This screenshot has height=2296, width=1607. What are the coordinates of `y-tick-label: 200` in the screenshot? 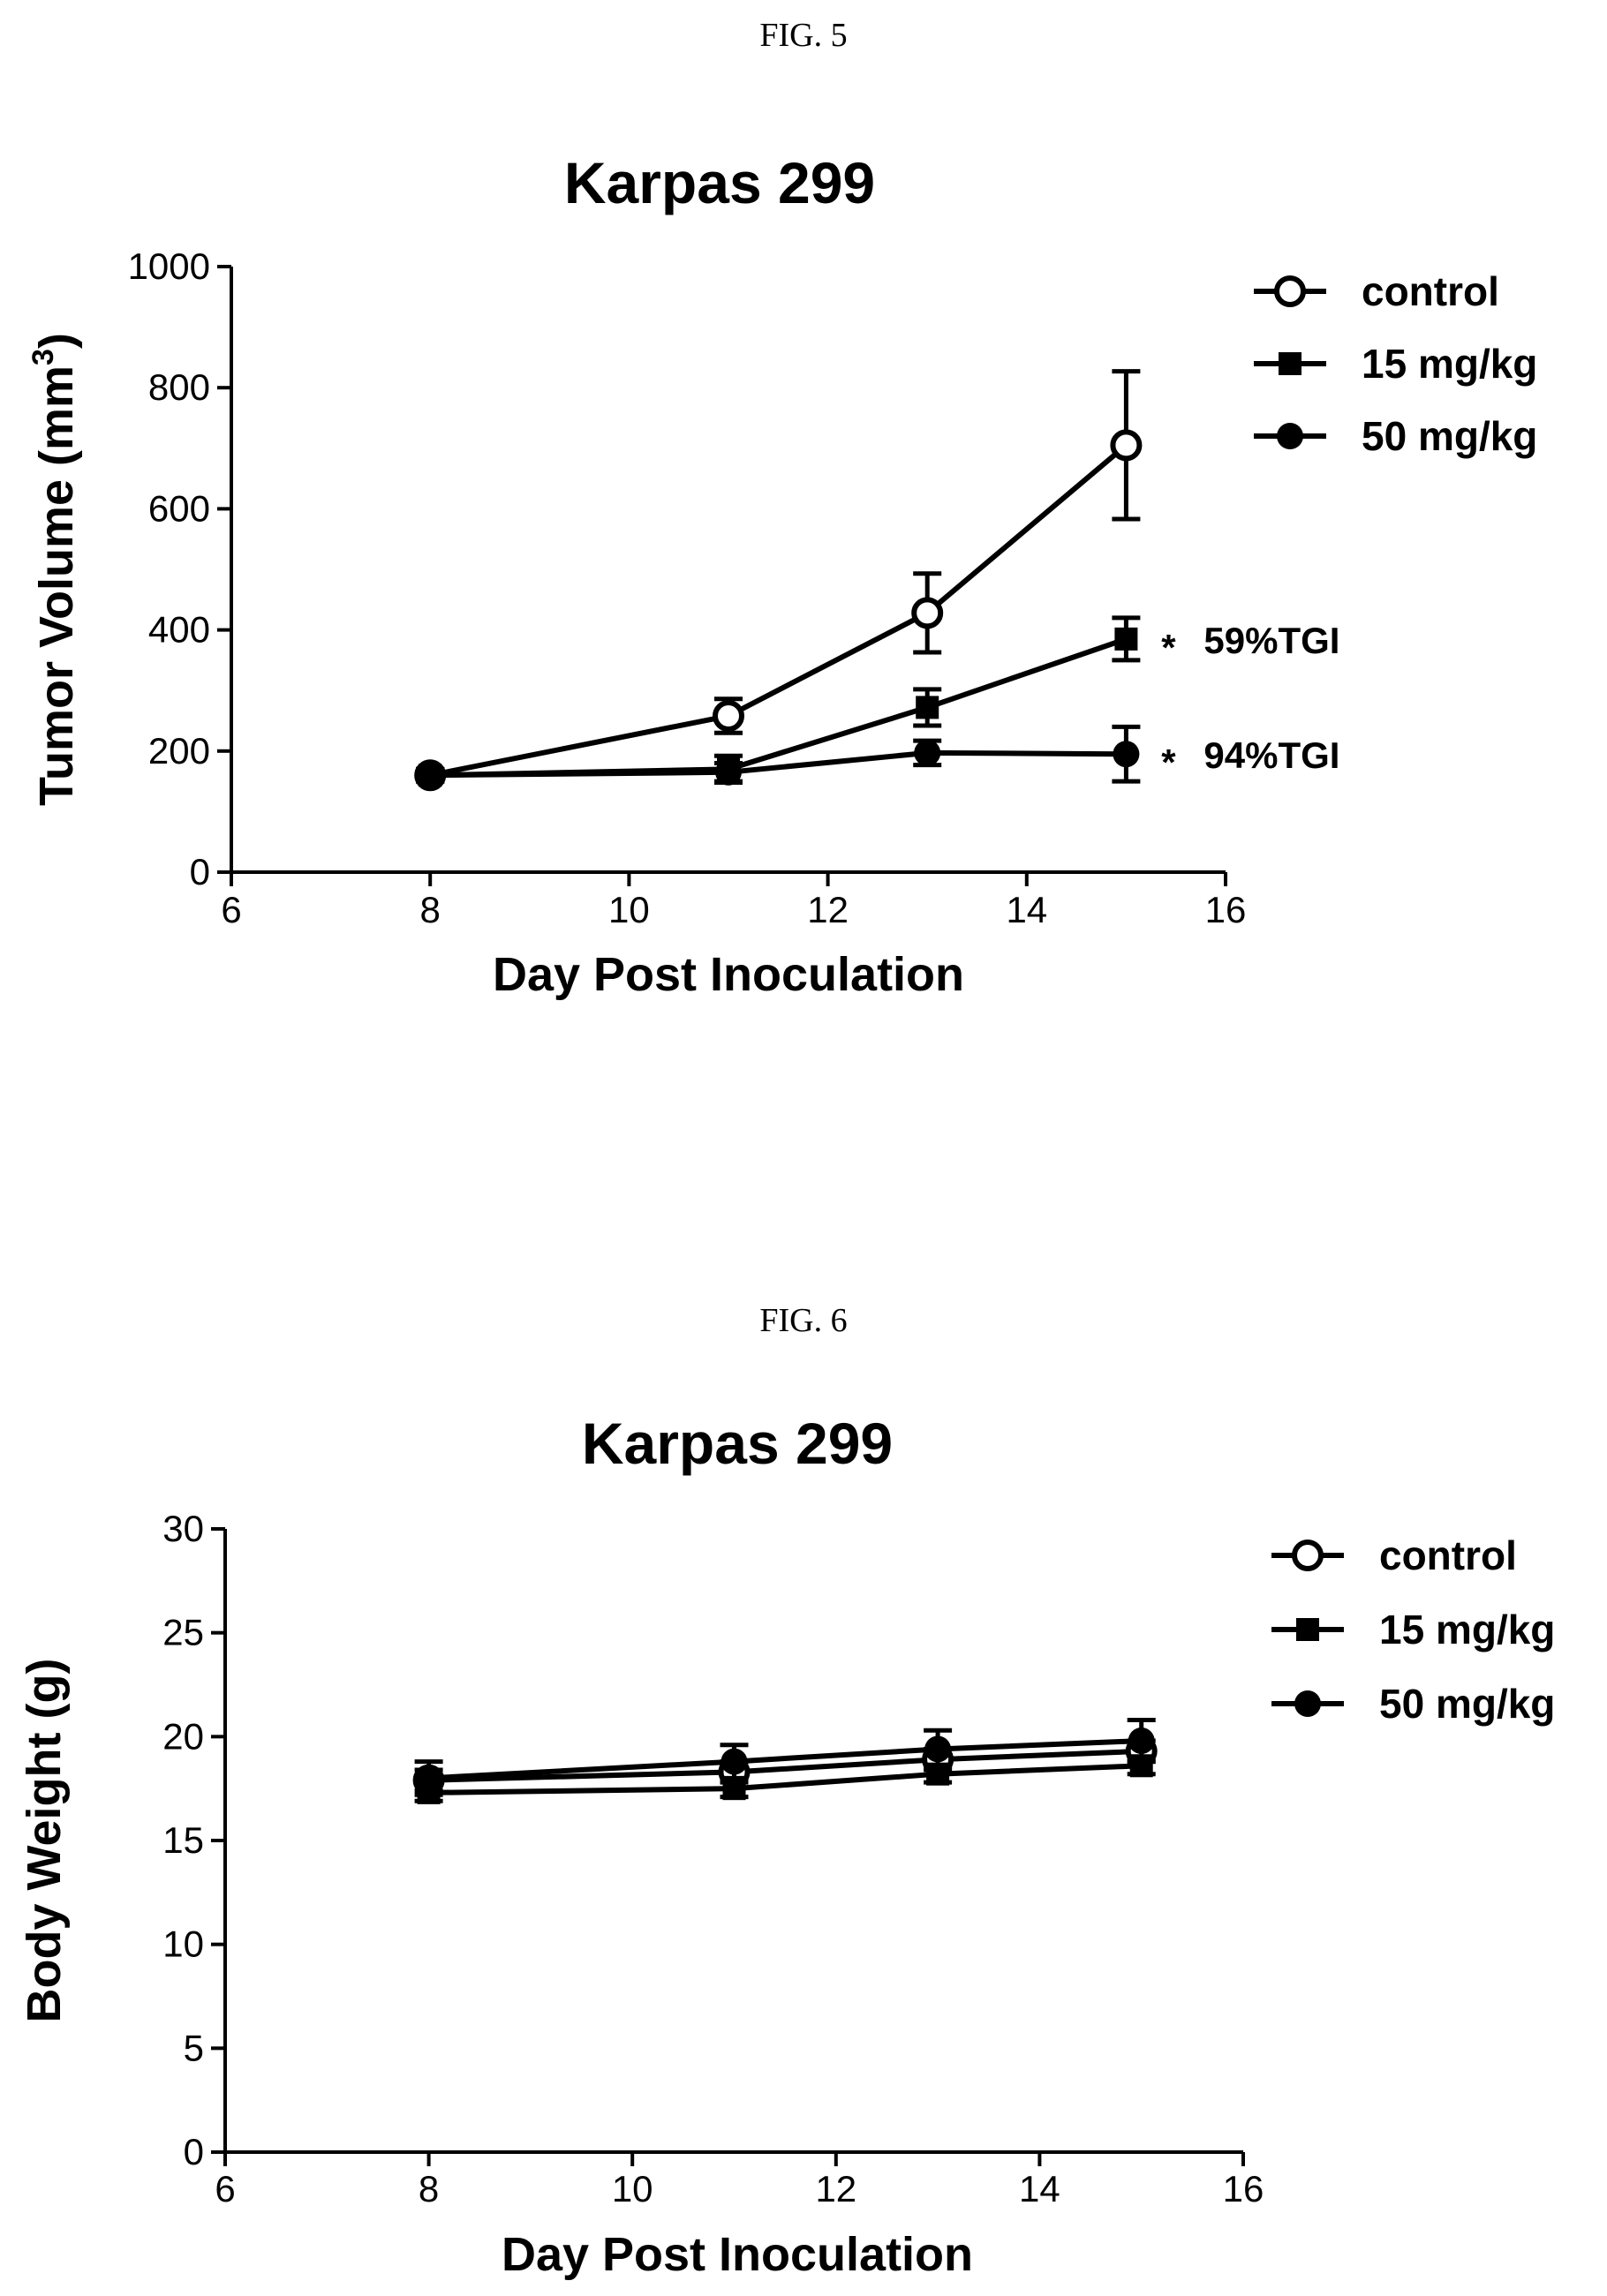 It's located at (179, 751).